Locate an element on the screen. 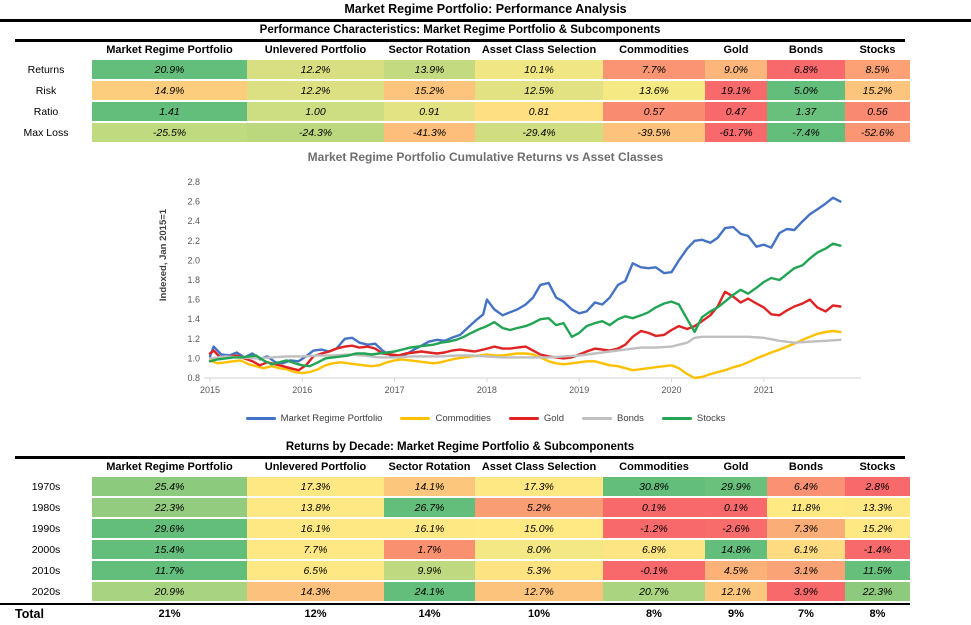 This screenshot has height=625, width=971. metric-cell: 12.1% is located at coordinates (736, 591).